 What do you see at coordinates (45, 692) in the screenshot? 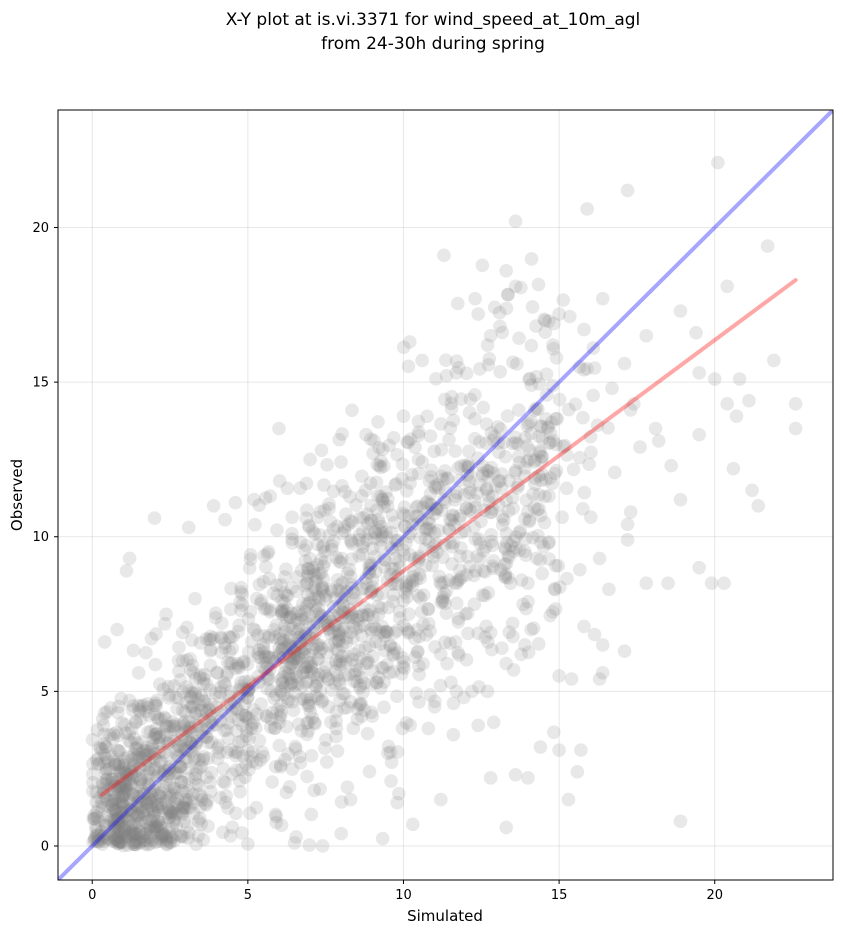
I see `y-tick-label: 5` at bounding box center [45, 692].